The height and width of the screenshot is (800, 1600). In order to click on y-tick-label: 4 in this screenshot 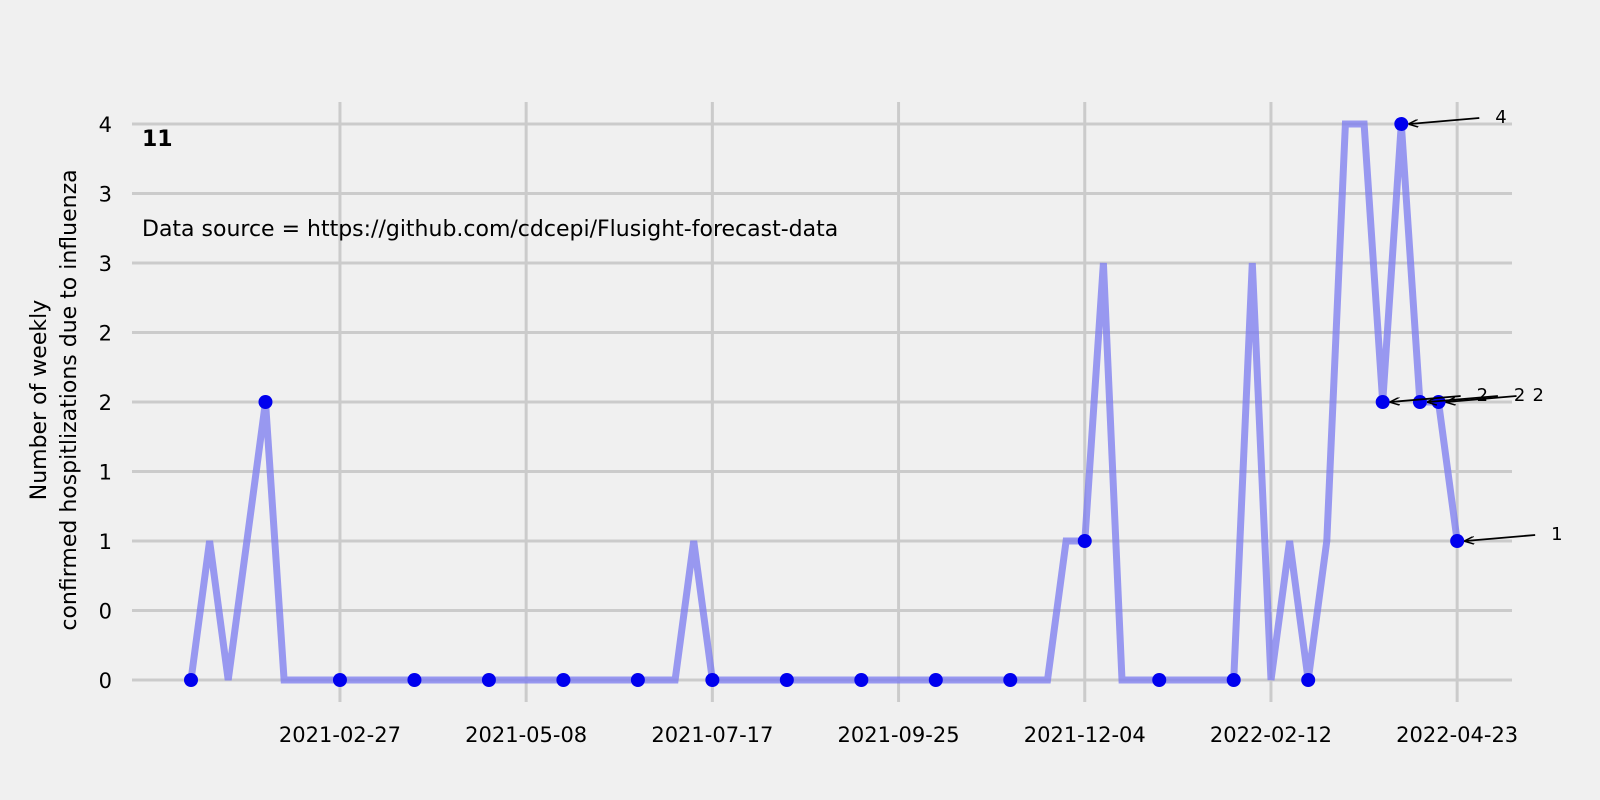, I will do `click(105, 125)`.